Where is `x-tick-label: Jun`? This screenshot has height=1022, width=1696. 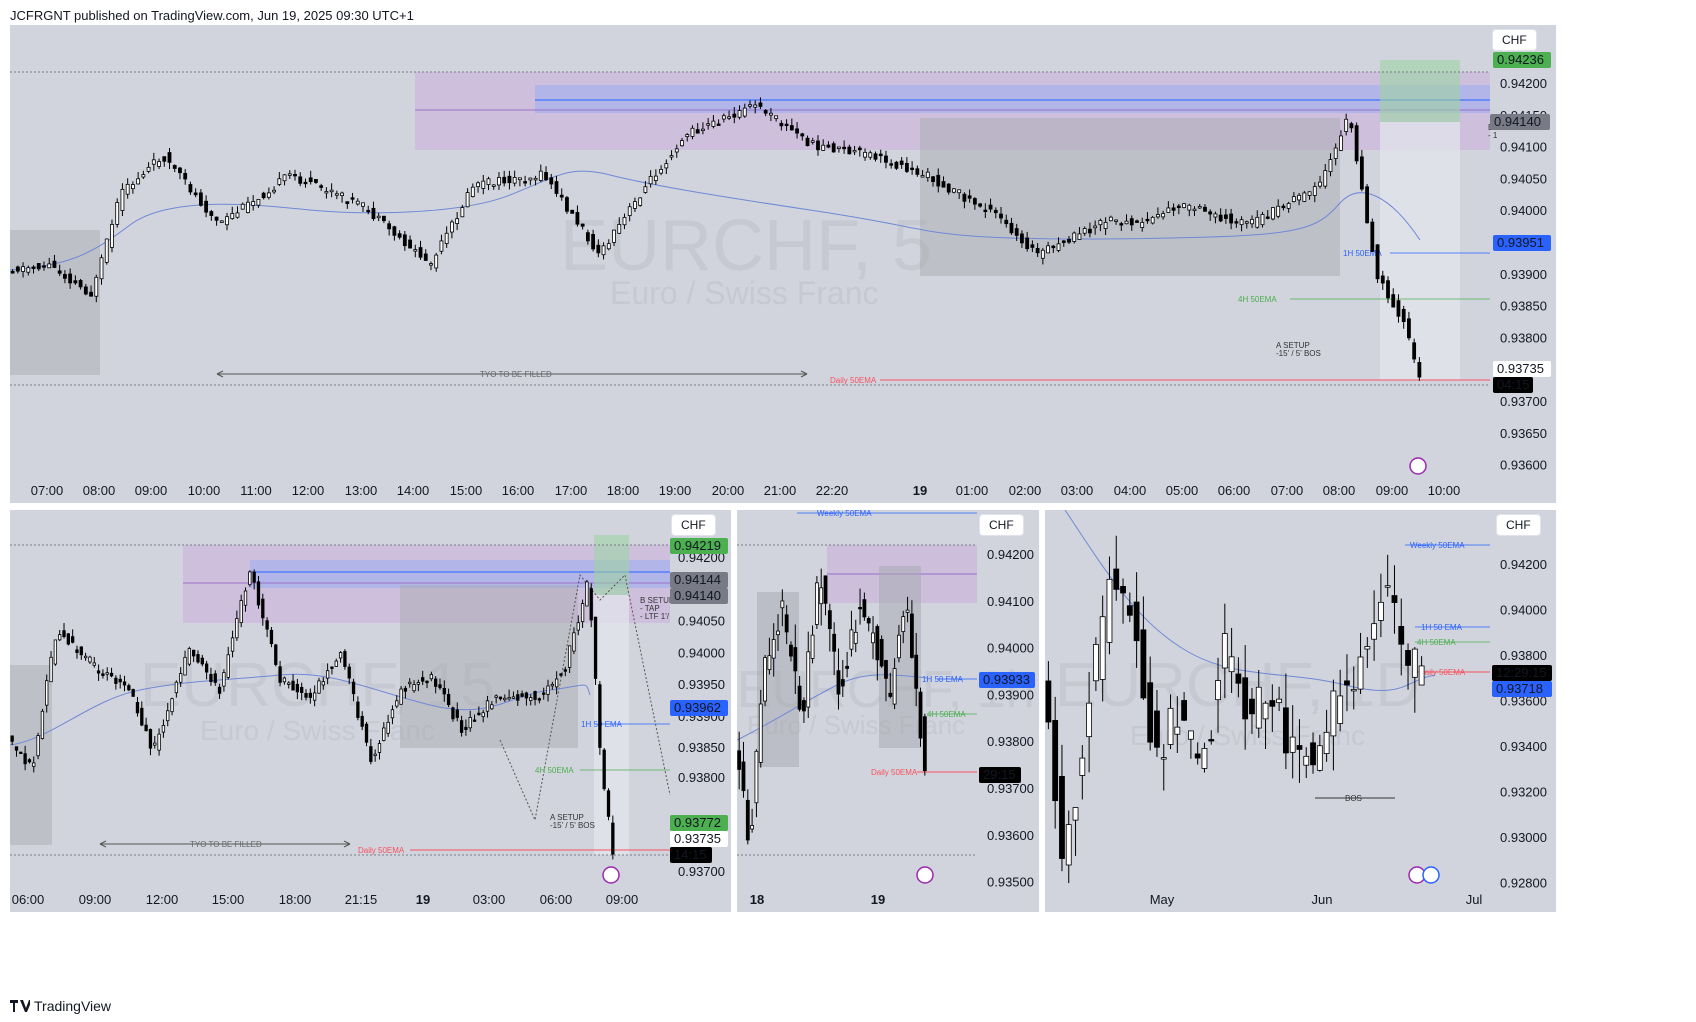
x-tick-label: Jun is located at coordinates (1322, 899).